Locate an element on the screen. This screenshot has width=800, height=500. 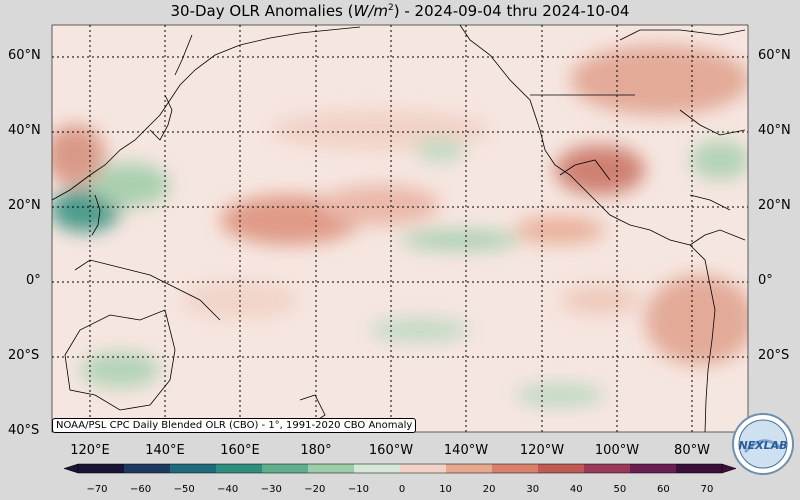
lat-label-left: 60°N is located at coordinates (24, 55).